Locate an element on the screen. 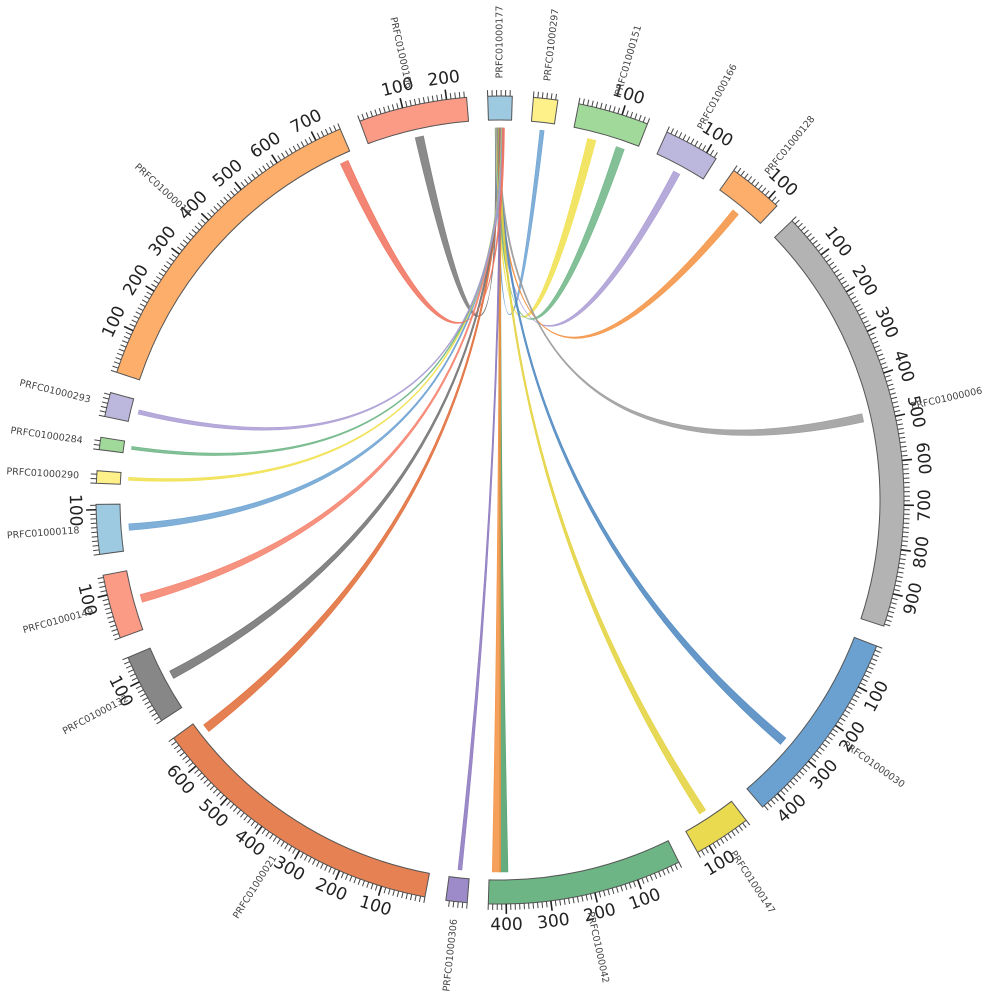  segment-prfc01000014 is located at coordinates (233, 254).